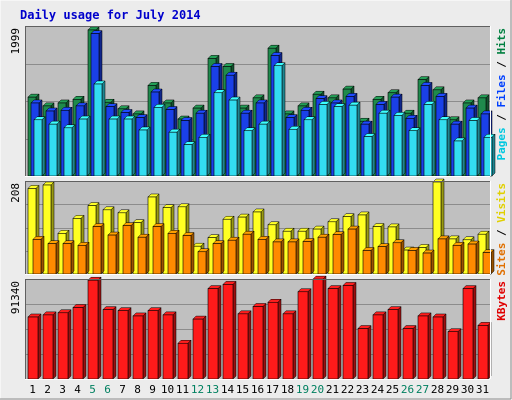  Describe the element at coordinates (122, 389) in the screenshot. I see `x-tick-day-7: 7` at that location.